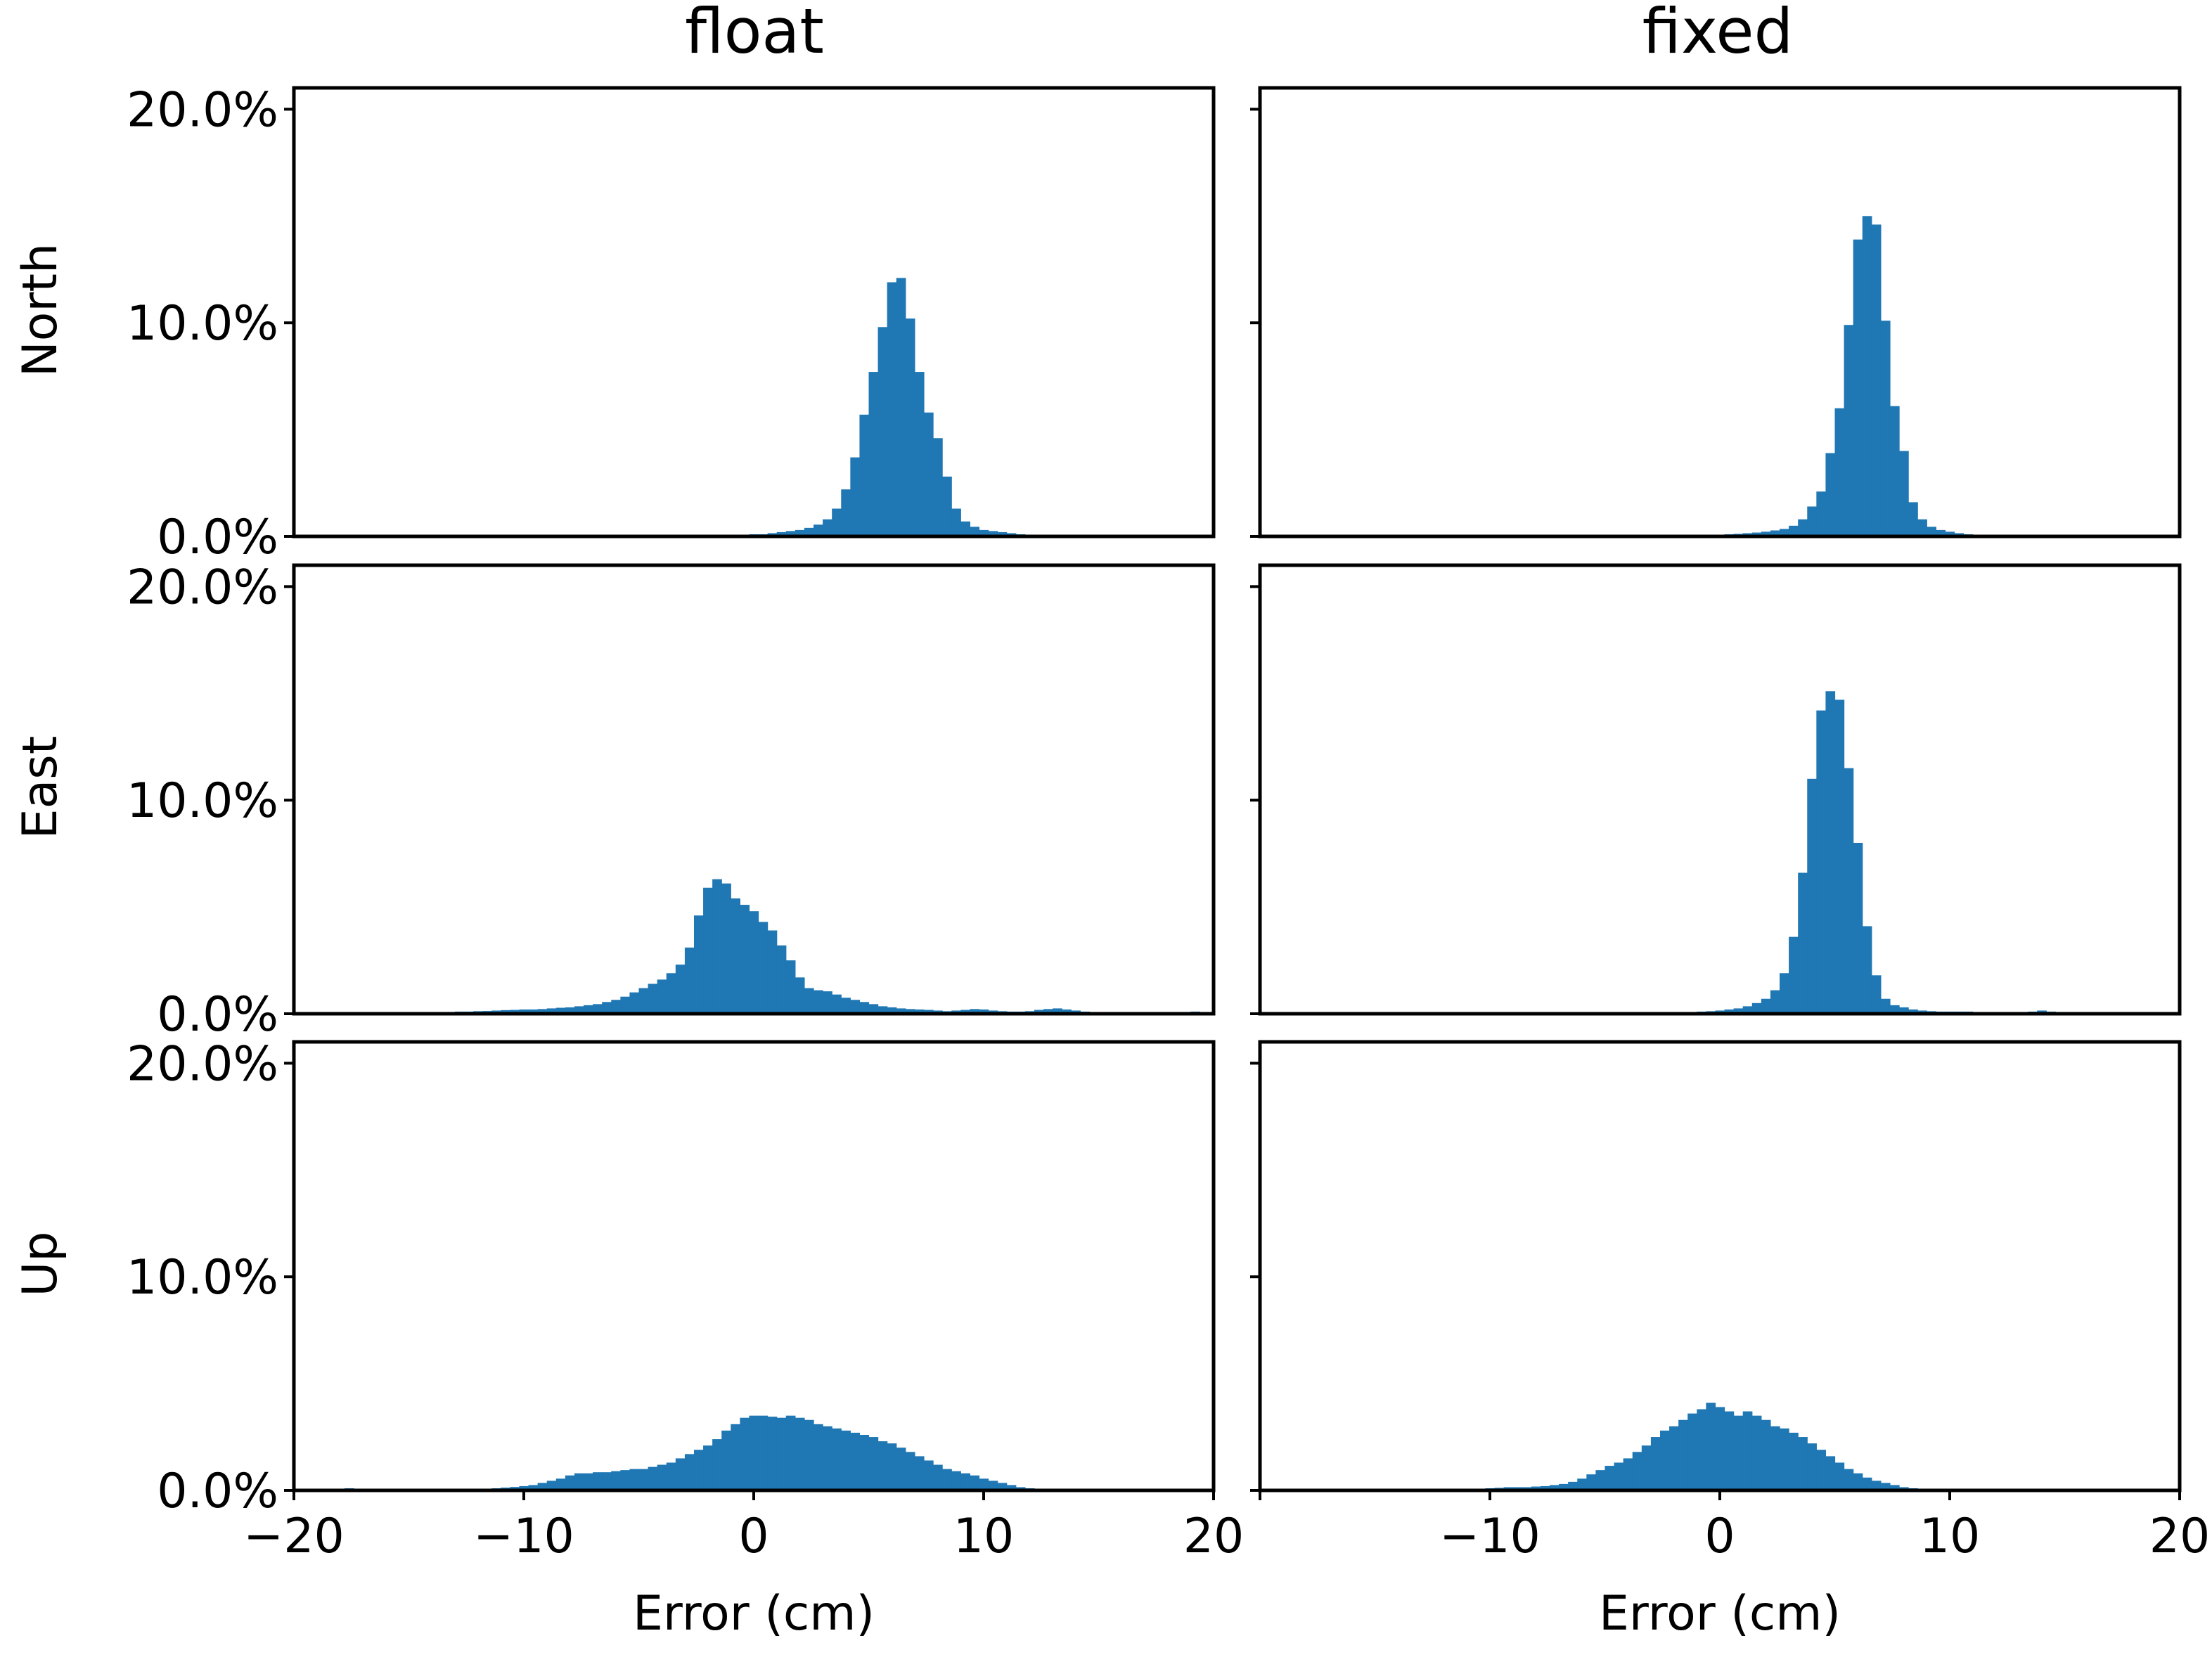  What do you see at coordinates (523, 1536) in the screenshot?
I see `x-tick-label: −10` at bounding box center [523, 1536].